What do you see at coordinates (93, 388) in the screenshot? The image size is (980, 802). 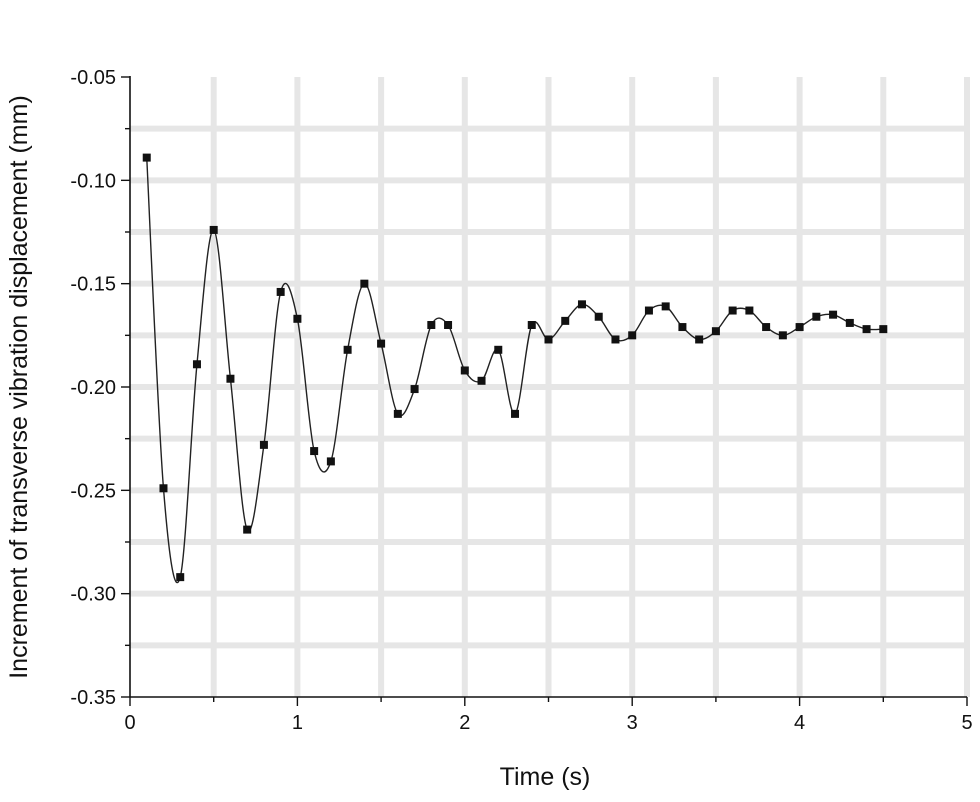 I see `y-tick-label: -0.20` at bounding box center [93, 388].